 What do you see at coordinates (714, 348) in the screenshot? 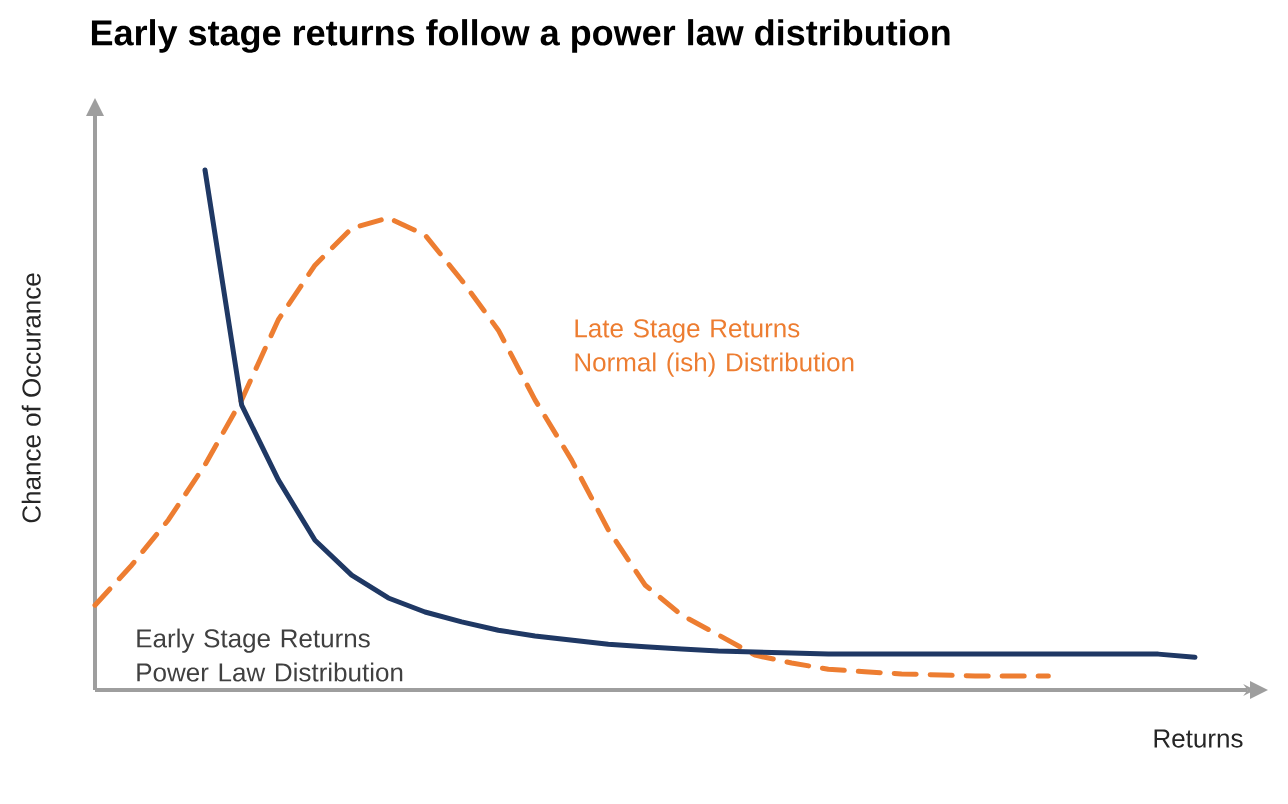
I see `series-label: Late Stage Returns Normal (ish) Distribution` at bounding box center [714, 348].